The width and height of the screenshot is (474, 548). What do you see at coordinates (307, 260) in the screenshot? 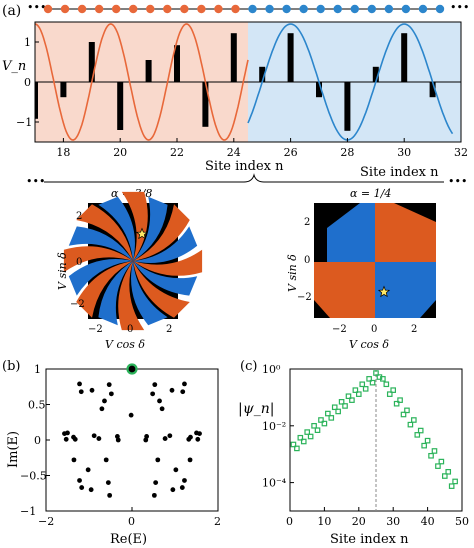
I see `inset-right-ytick-0: 0` at bounding box center [307, 260].